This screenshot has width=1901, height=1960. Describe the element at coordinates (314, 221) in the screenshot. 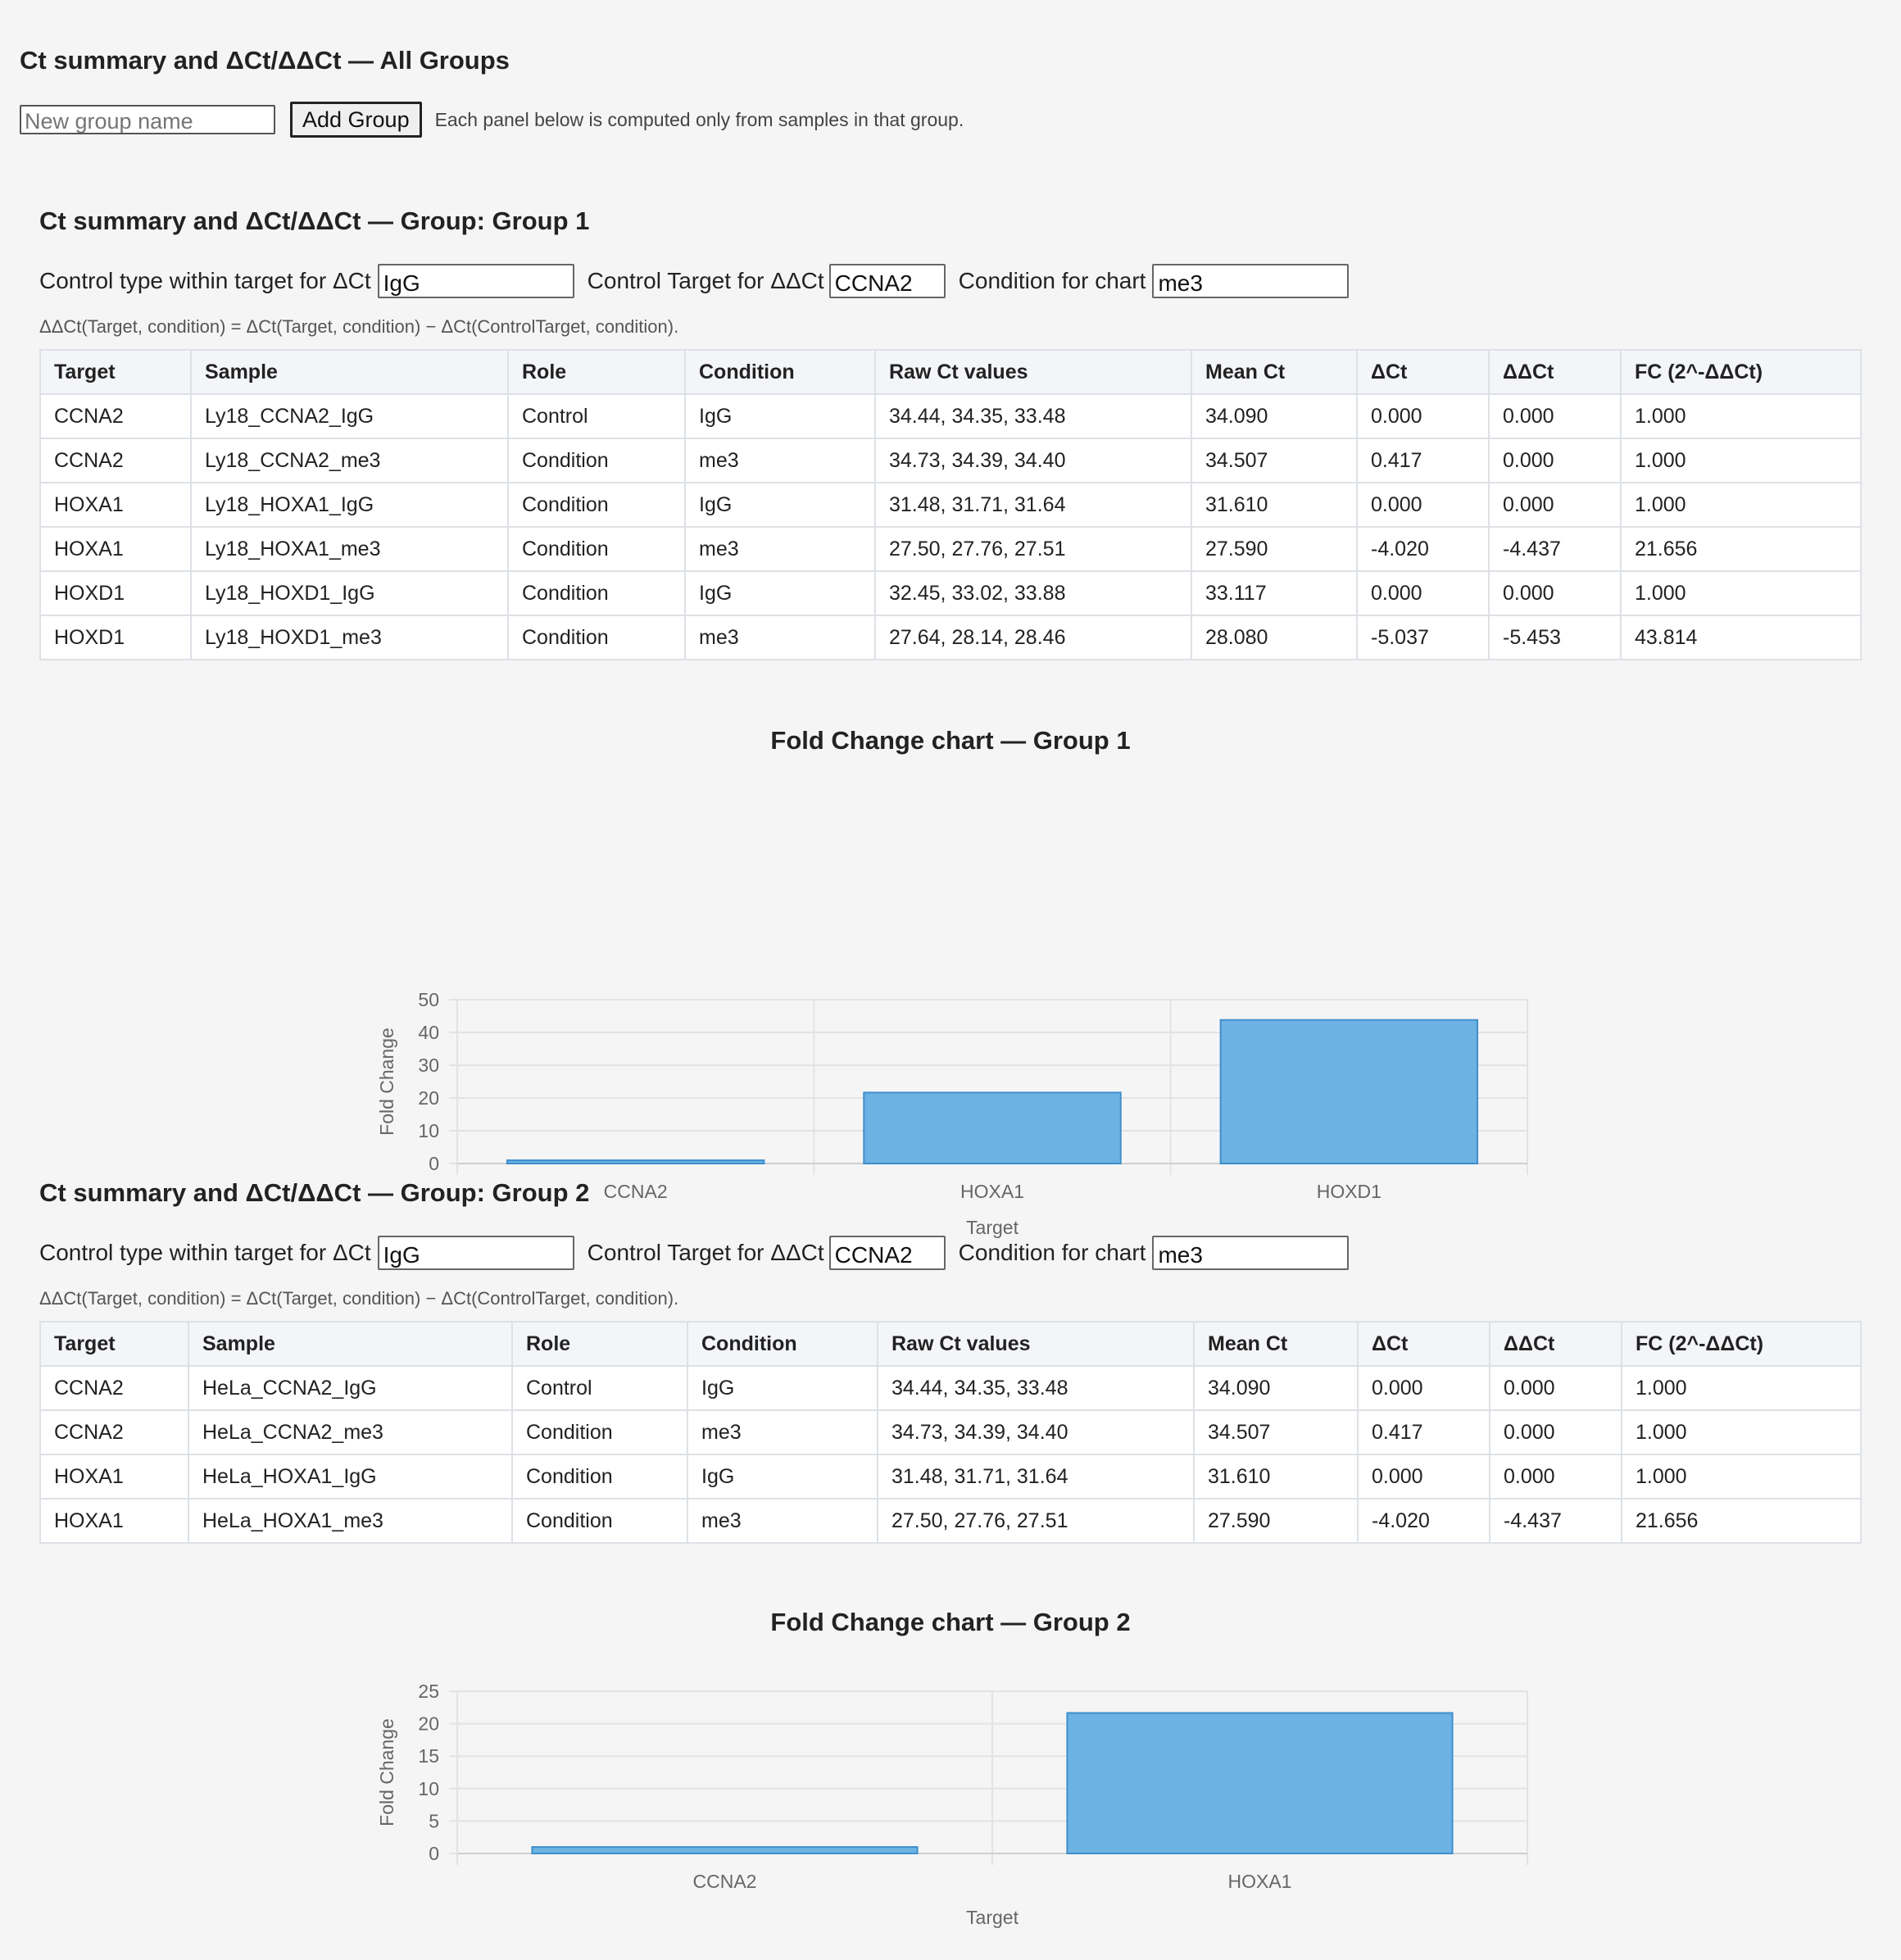

I see `group-title: Ct summary and ΔCt/ΔΔCt — Group: Group 1` at that location.